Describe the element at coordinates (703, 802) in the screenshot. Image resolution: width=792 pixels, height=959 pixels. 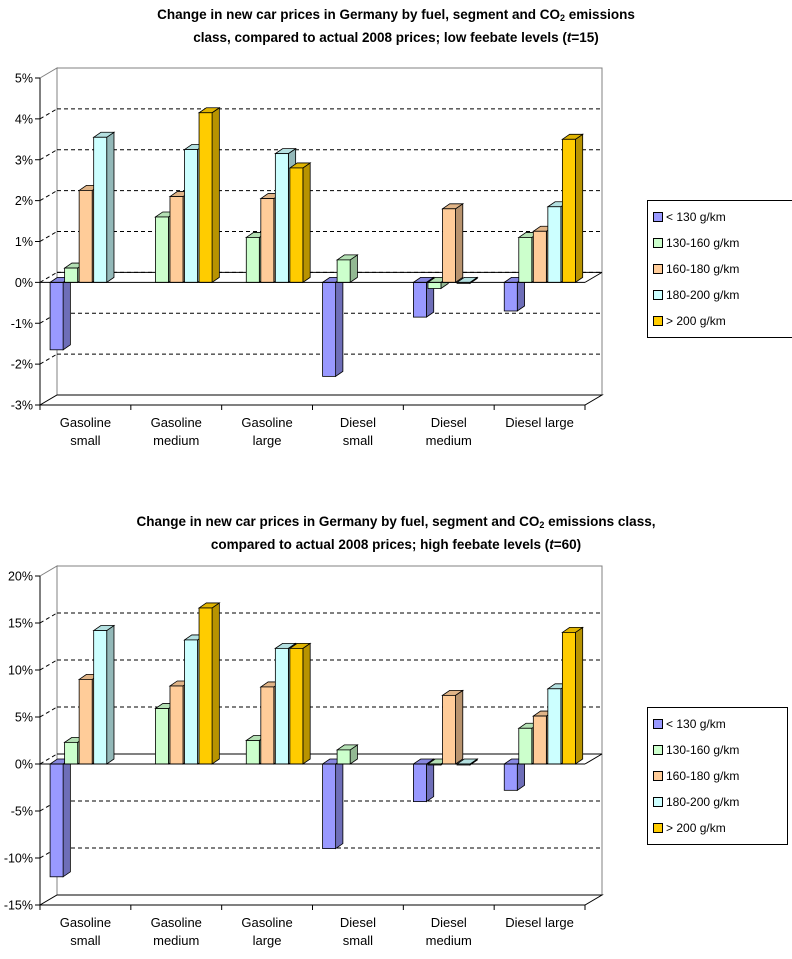
I see `legend-label: 180-200 g/km` at that location.